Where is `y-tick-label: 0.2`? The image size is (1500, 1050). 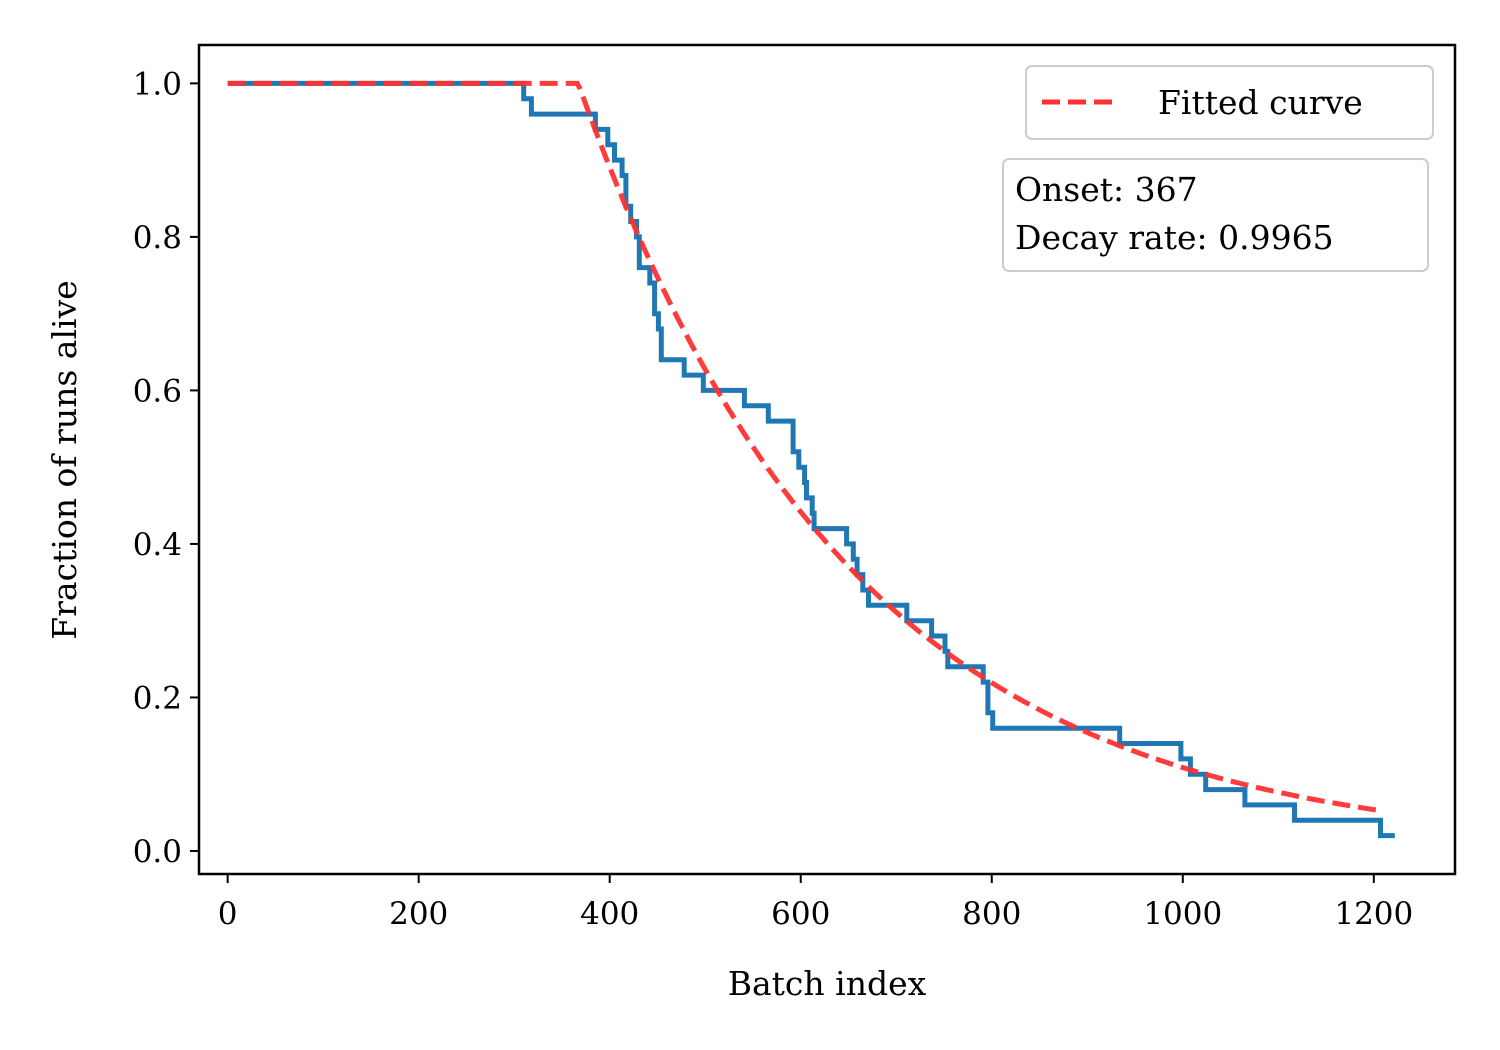
y-tick-label: 0.2 is located at coordinates (157, 698).